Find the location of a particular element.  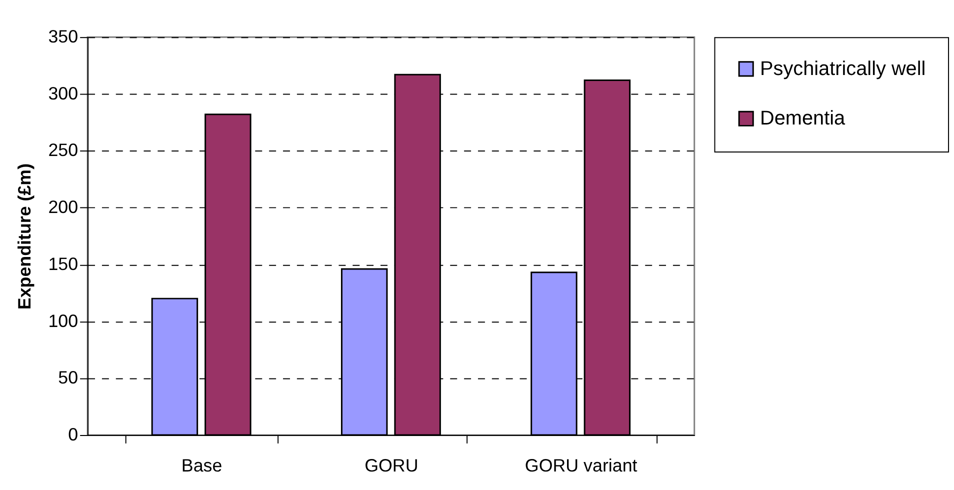

y-tick-label: 350 is located at coordinates (63, 36).